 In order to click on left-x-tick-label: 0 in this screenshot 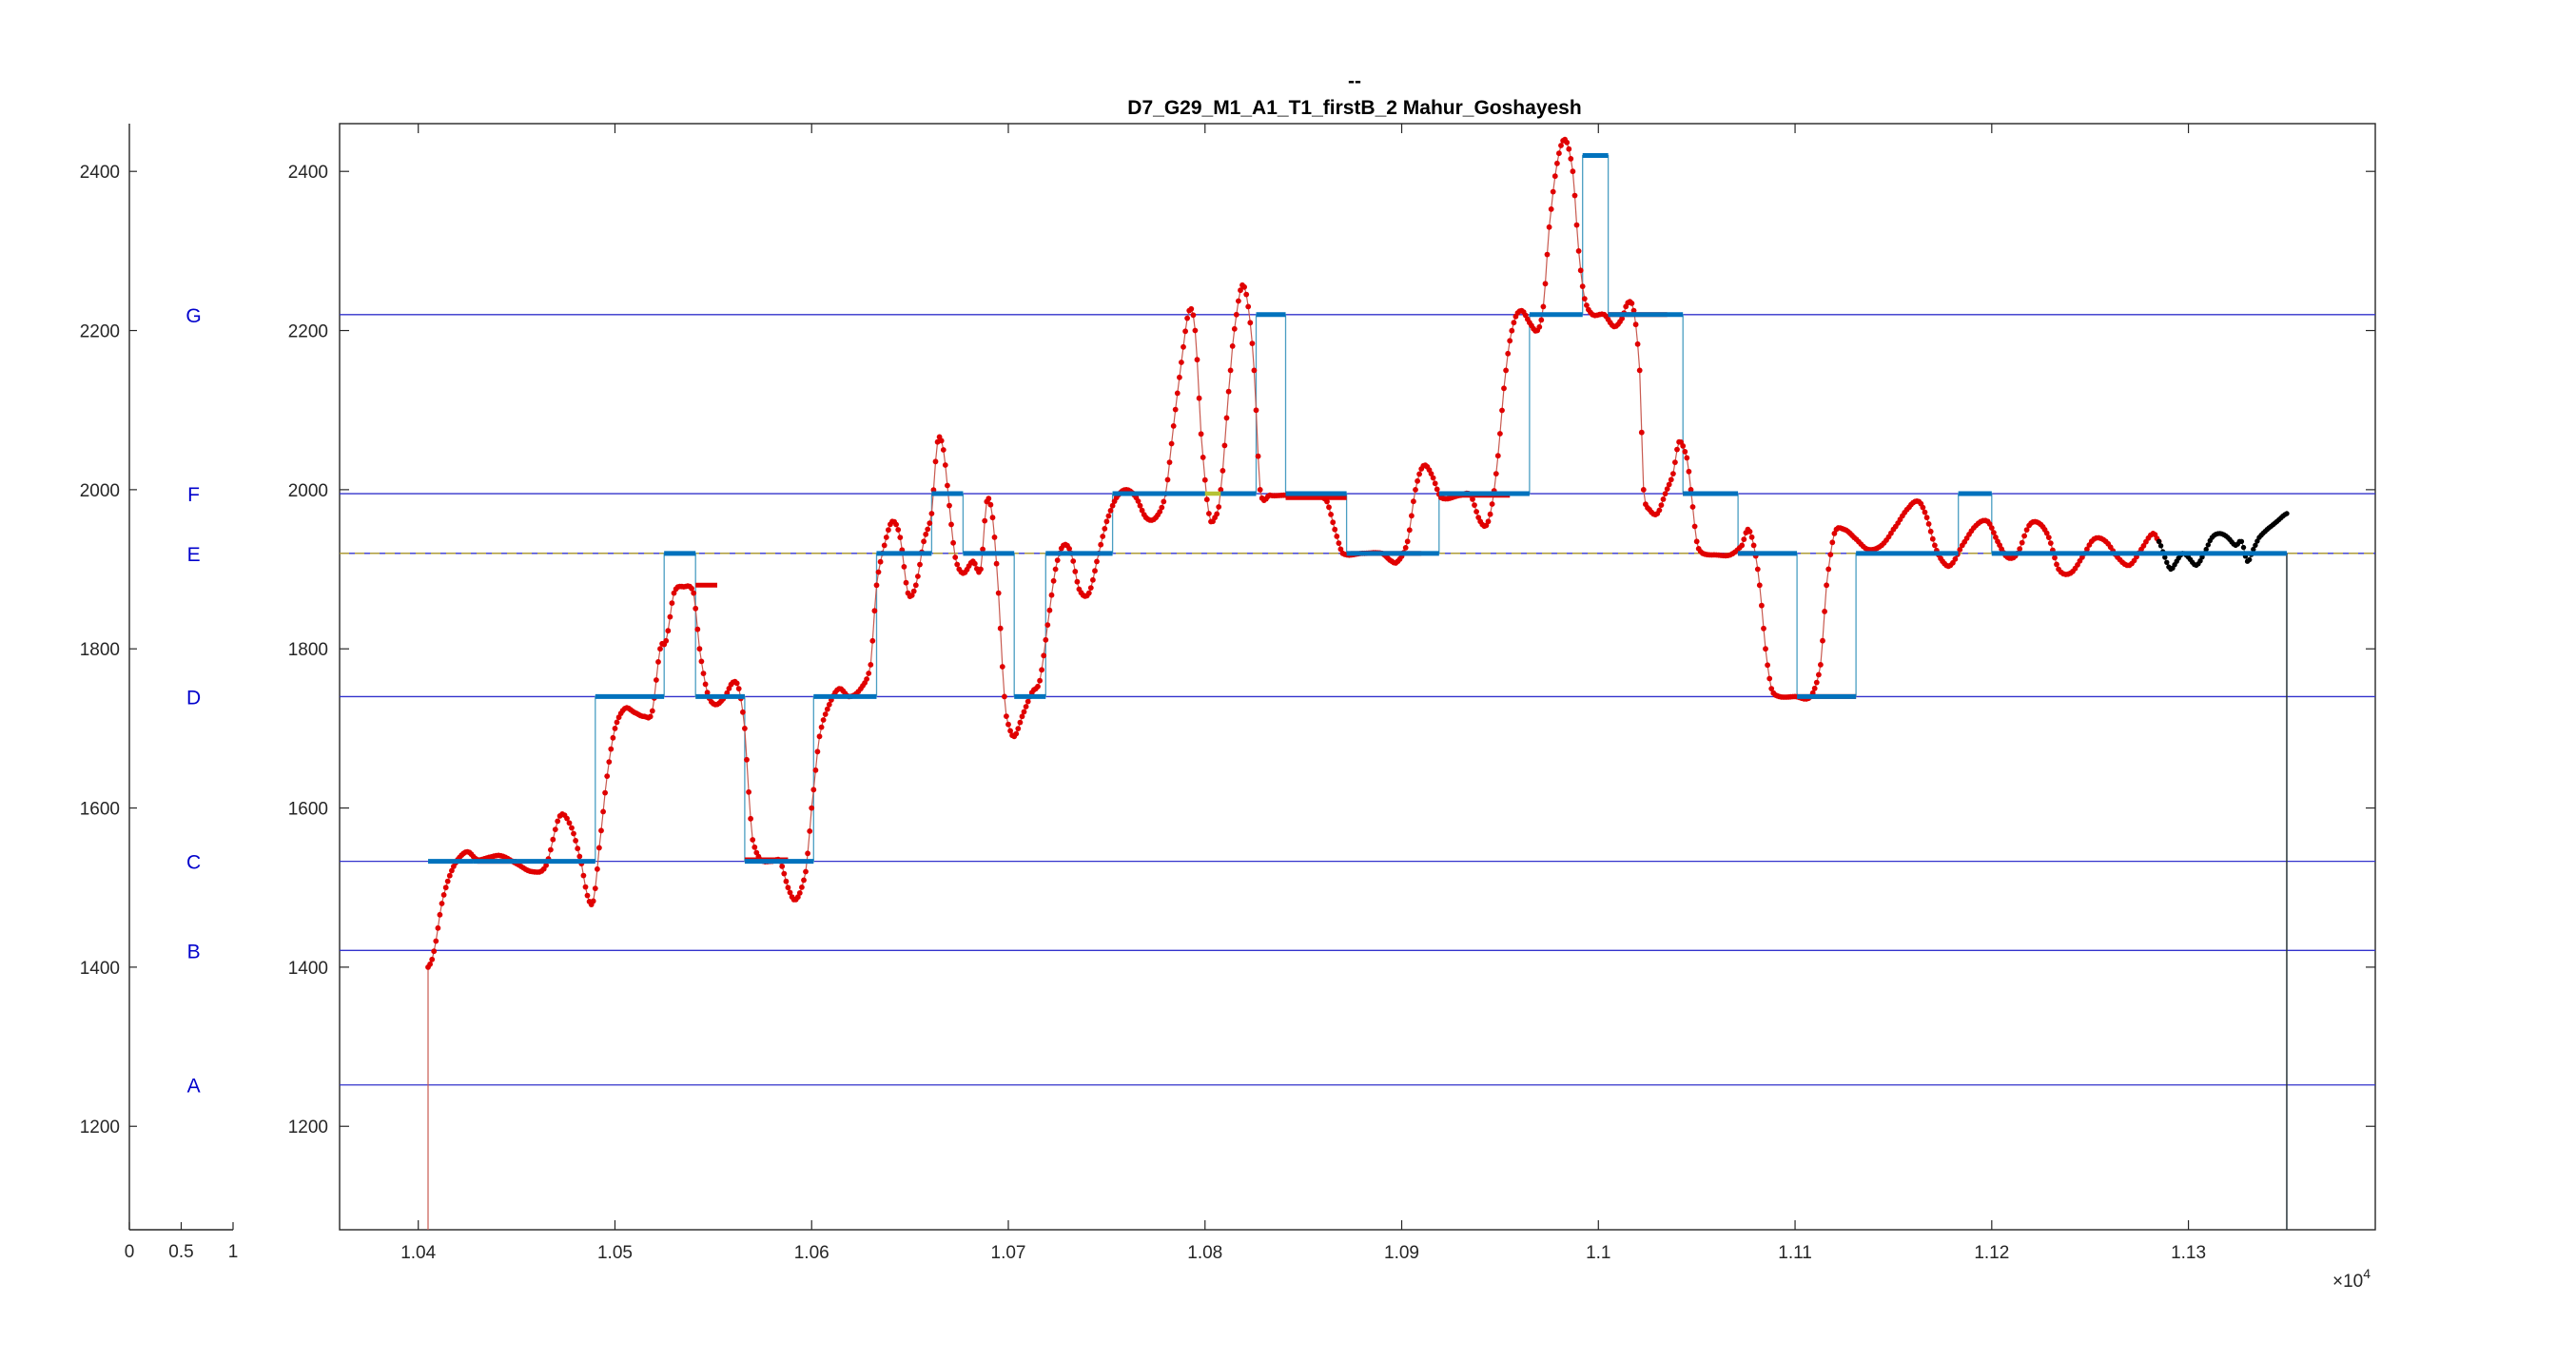, I will do `click(130, 1252)`.